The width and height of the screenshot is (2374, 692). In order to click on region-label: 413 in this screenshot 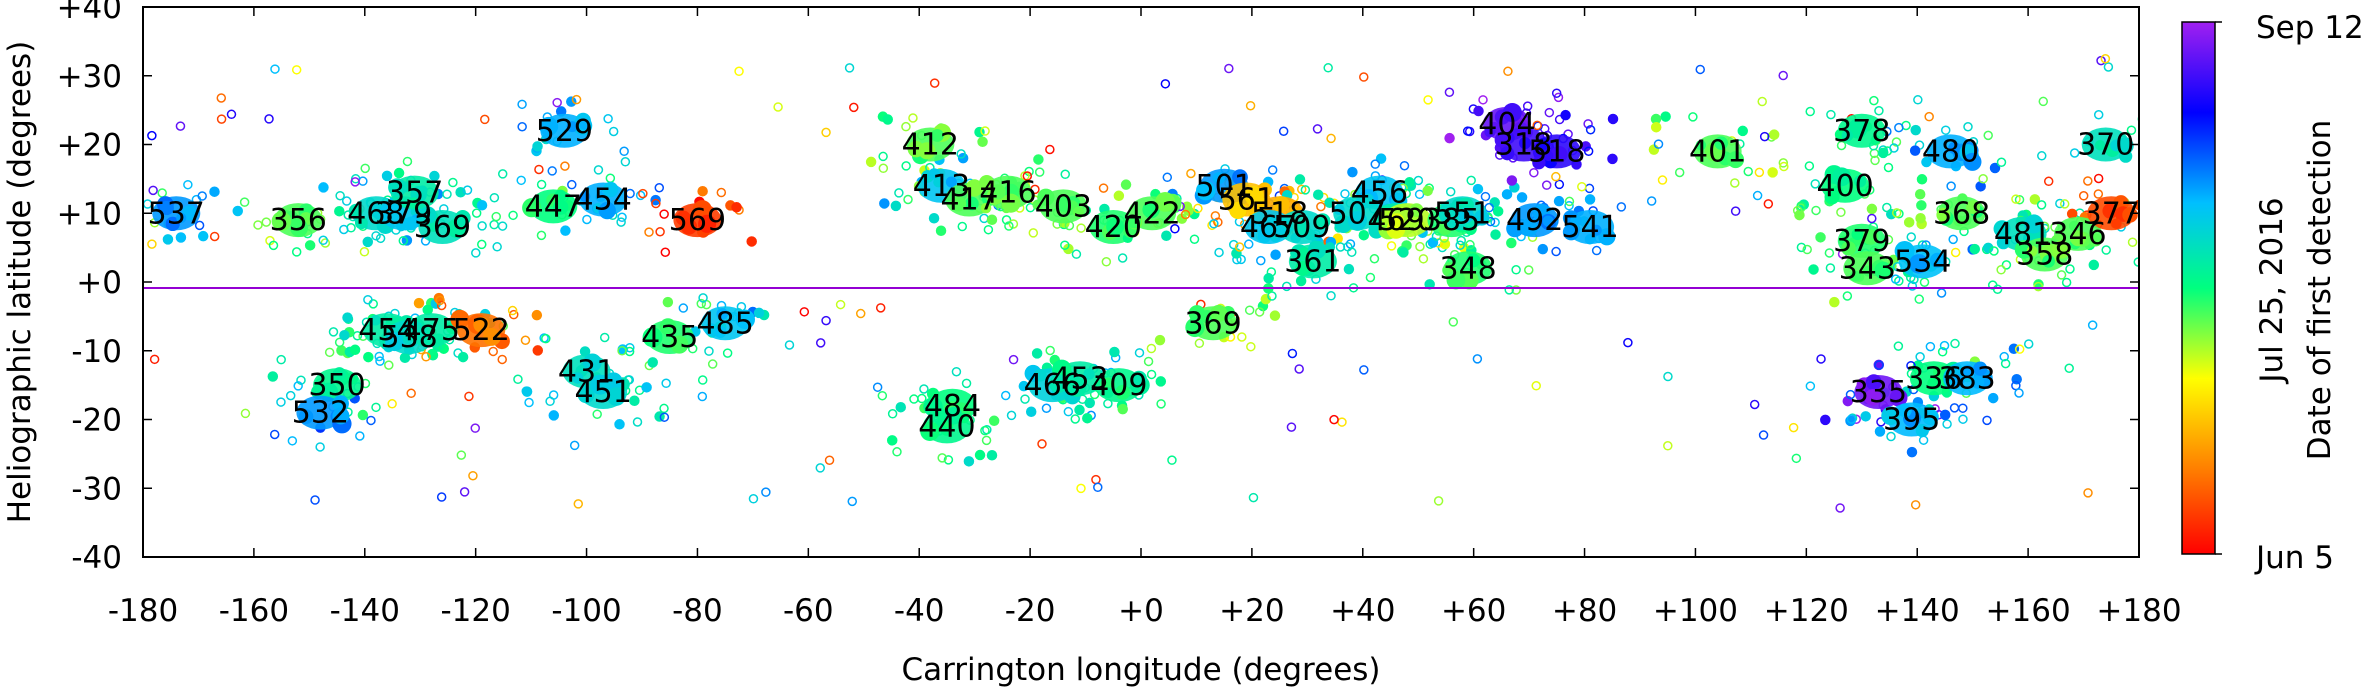, I will do `click(941, 186)`.